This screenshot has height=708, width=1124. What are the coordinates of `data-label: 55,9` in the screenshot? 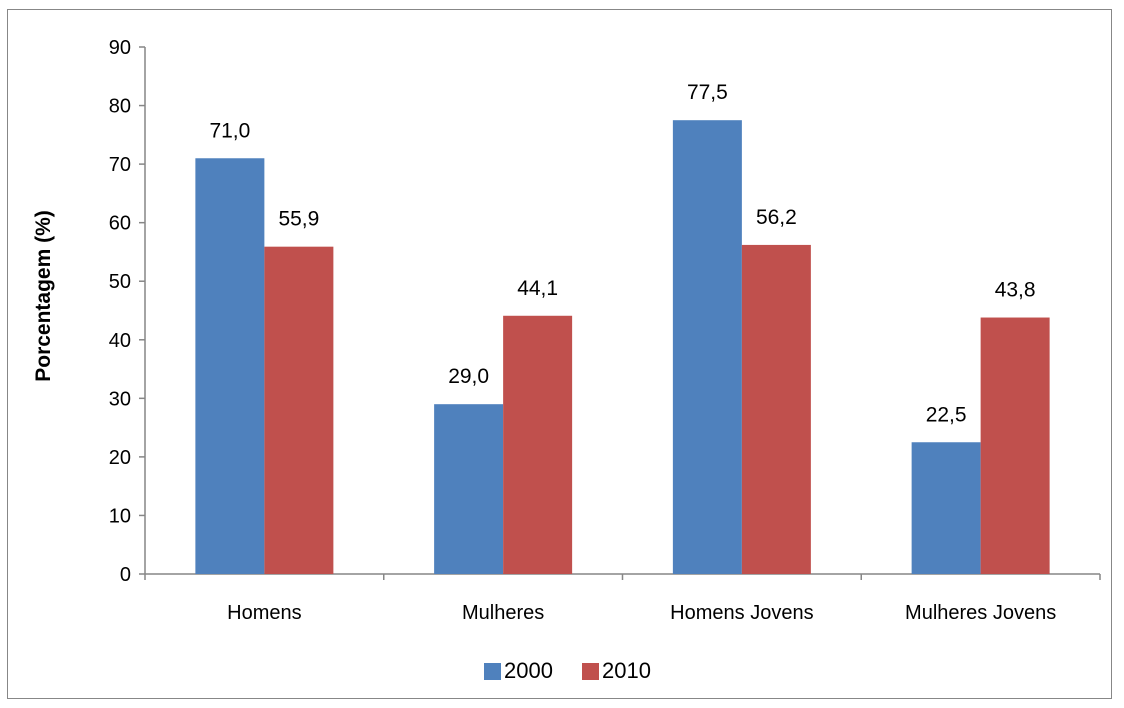 It's located at (298, 219).